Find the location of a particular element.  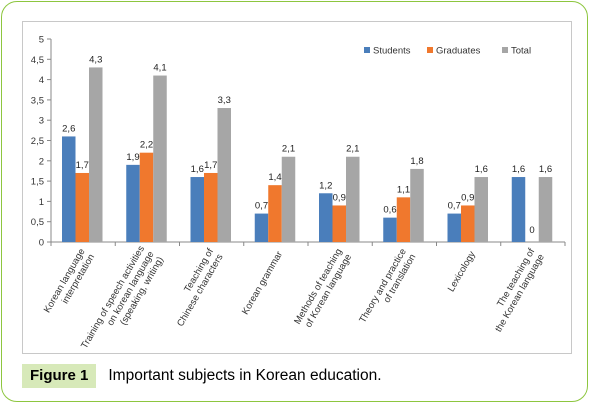

y-tick-label: 1,5 is located at coordinates (37, 182).